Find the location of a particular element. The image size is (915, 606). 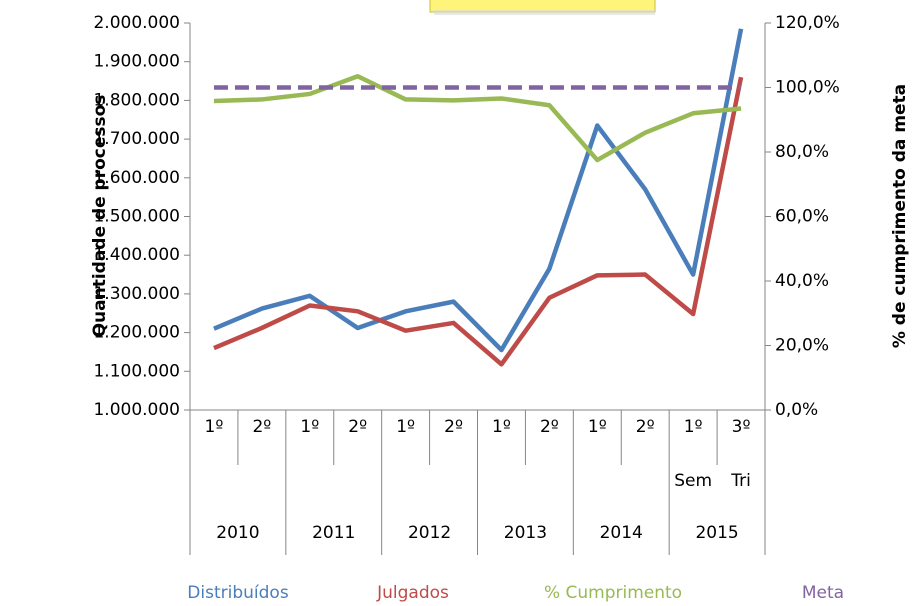

y-tick-label: 1.200.000 is located at coordinates (136, 333).